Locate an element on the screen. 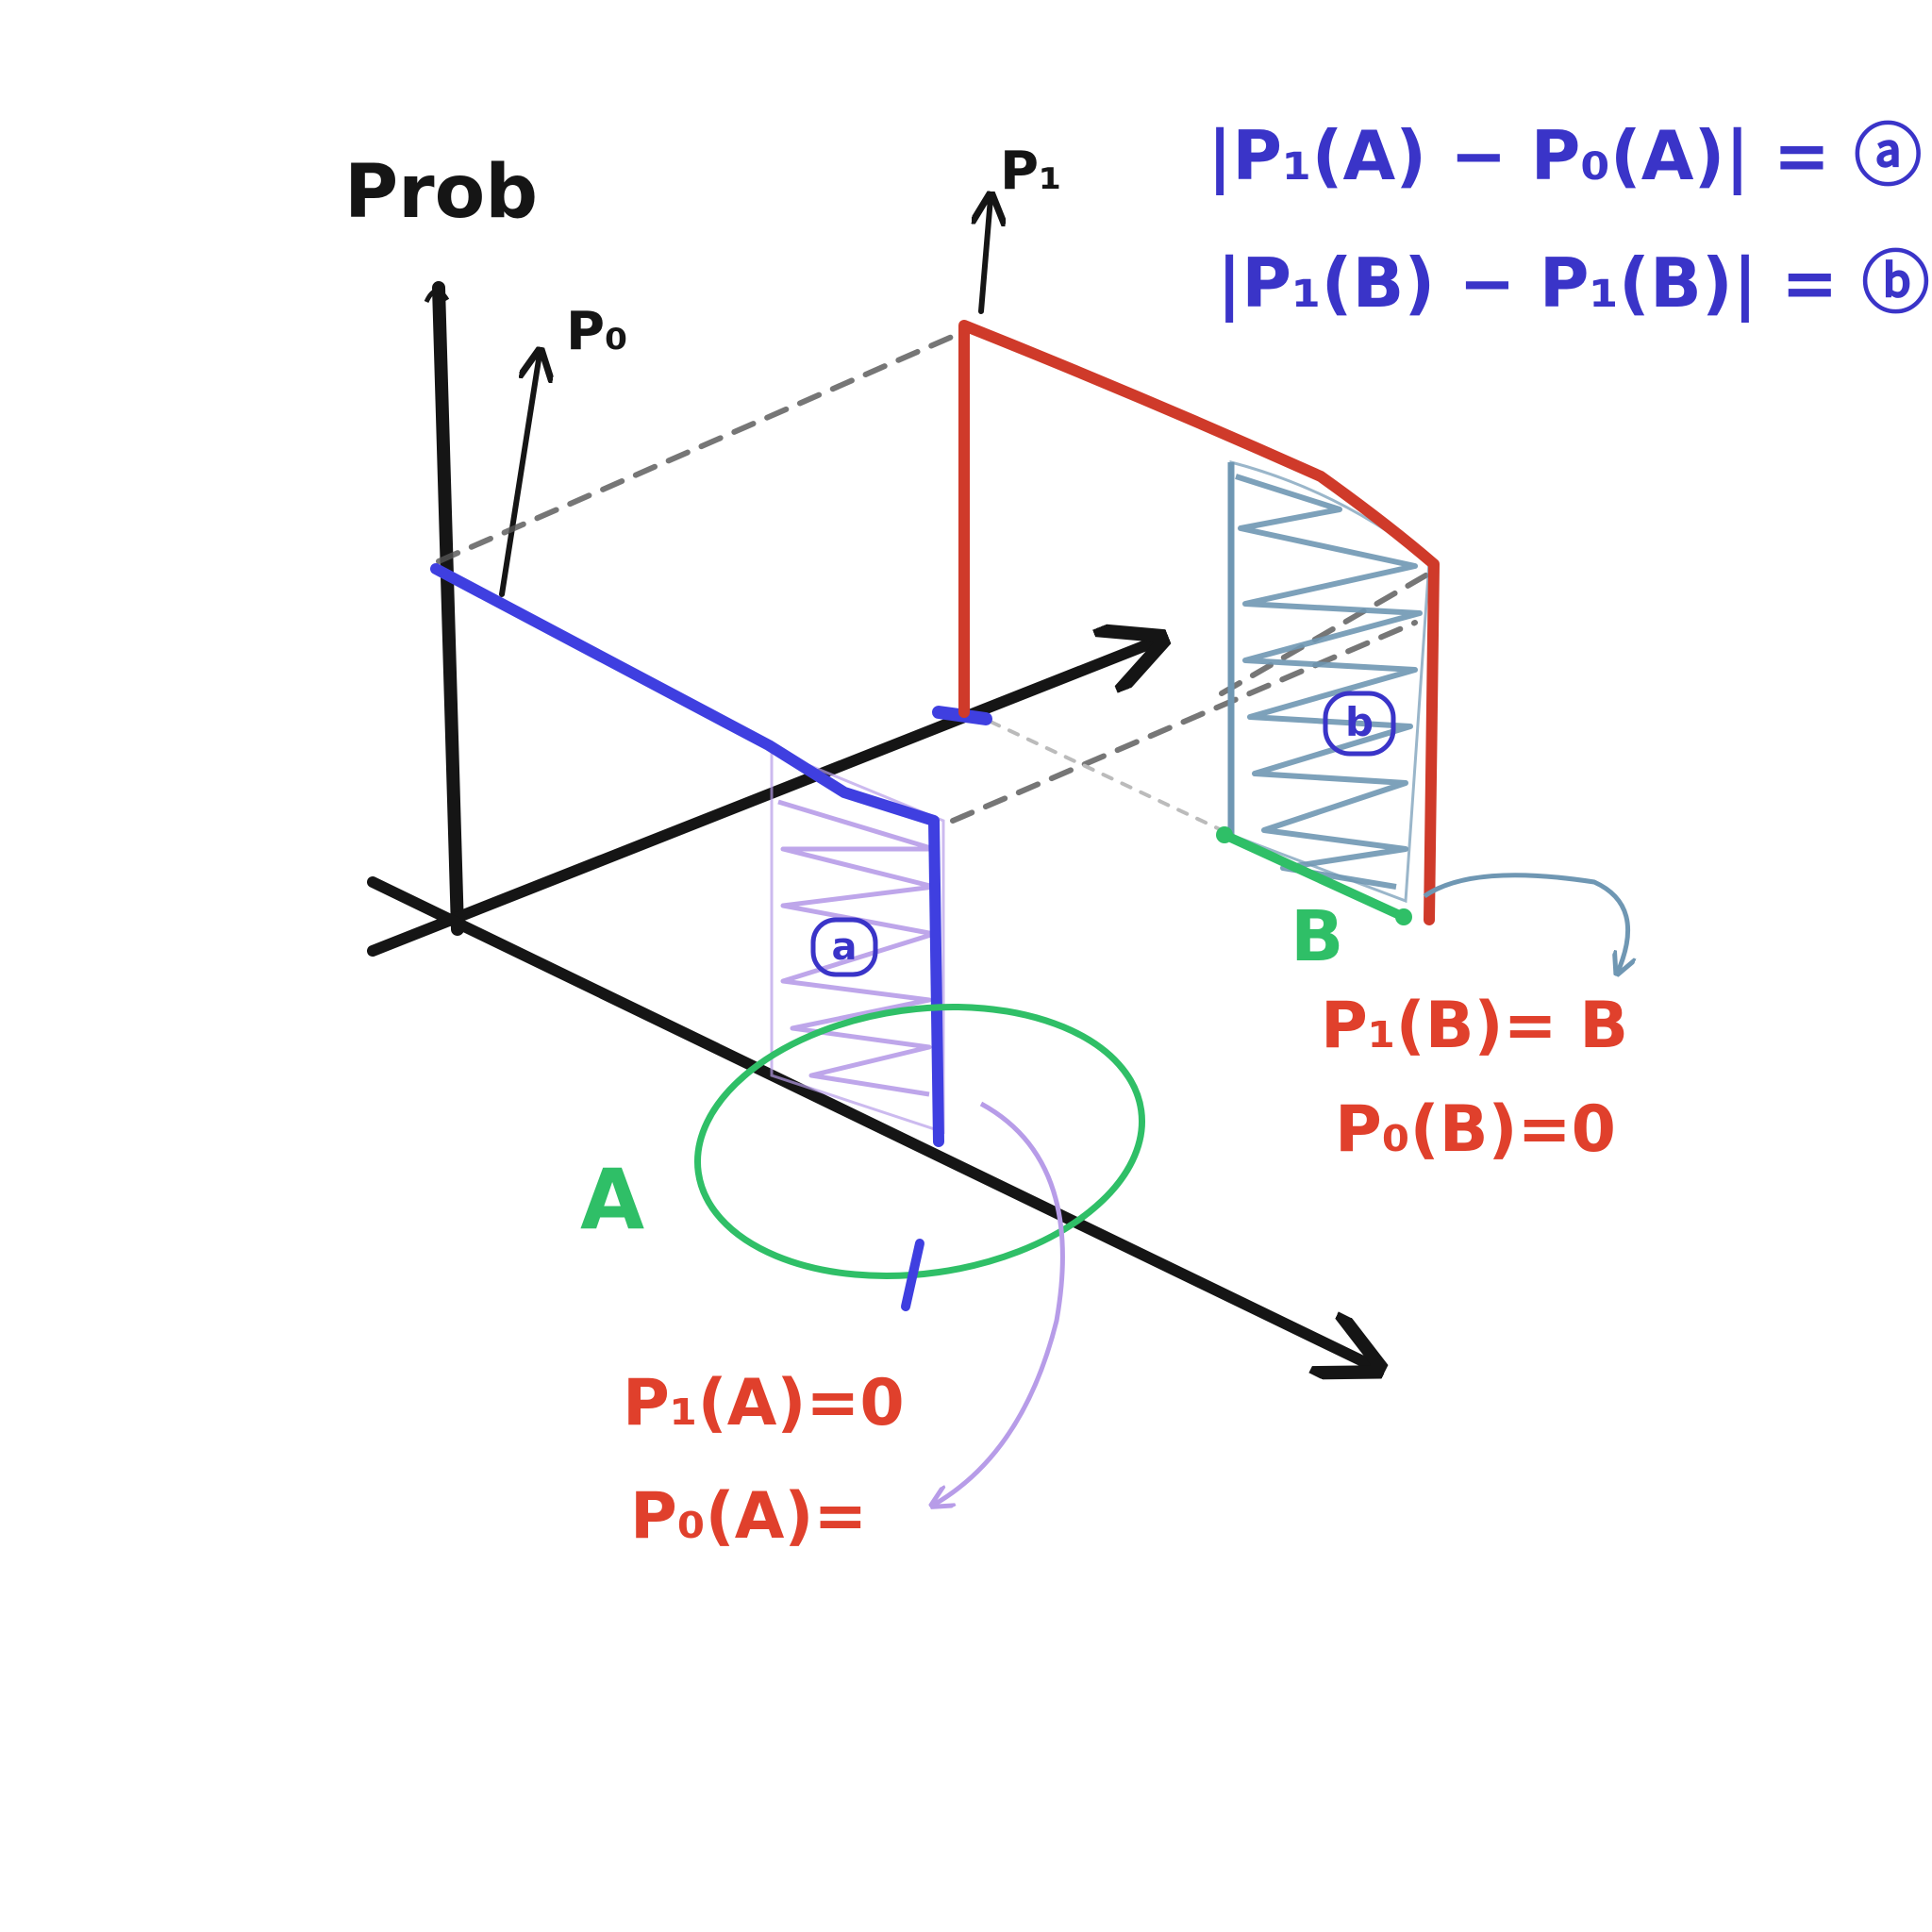 This screenshot has width=1932, height=1932. p0-distribution is located at coordinates (687, 855).